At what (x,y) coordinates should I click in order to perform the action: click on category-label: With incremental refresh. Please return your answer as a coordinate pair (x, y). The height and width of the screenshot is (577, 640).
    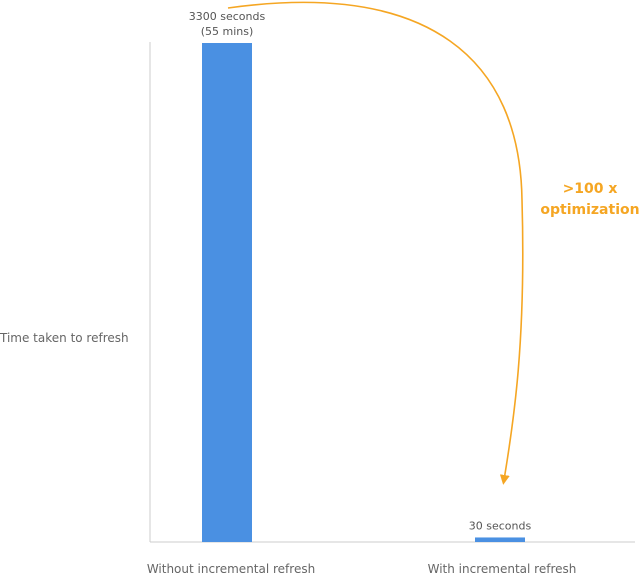
    Looking at the image, I should click on (502, 569).